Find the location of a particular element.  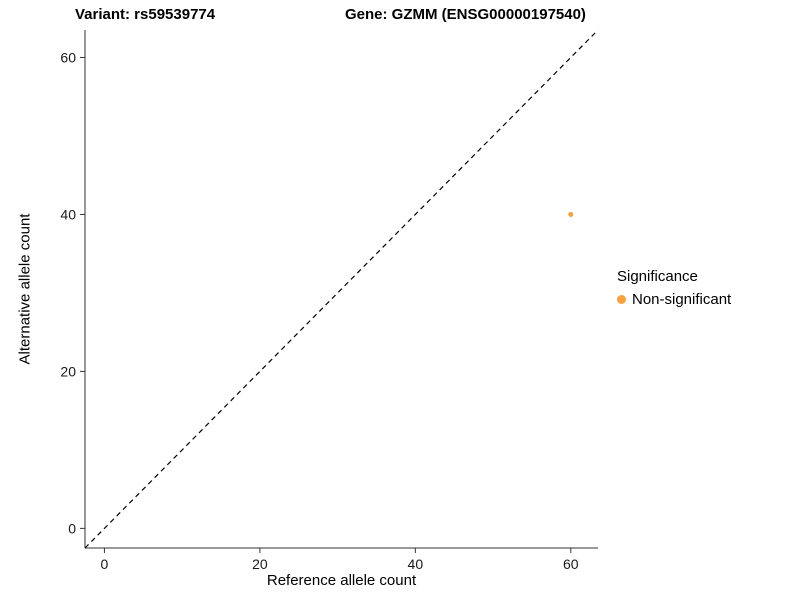

x-tick-label: 40 is located at coordinates (416, 564).